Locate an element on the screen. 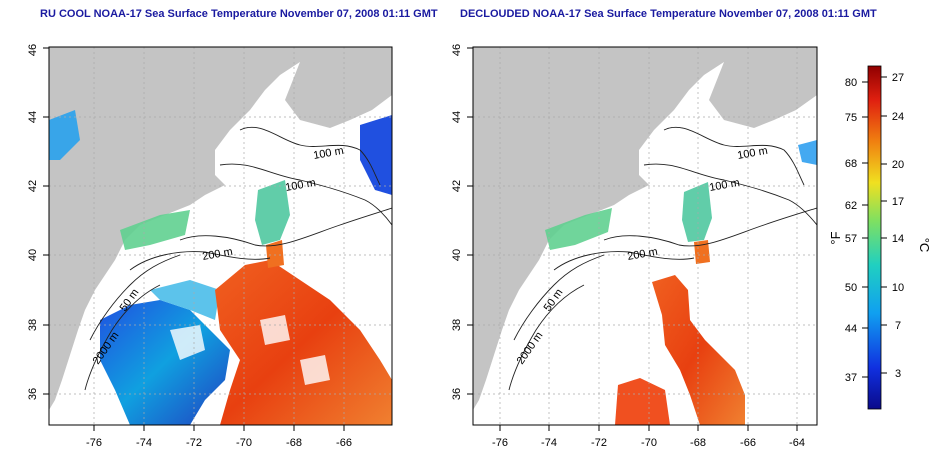  fahrenheit-tick-label: 75 is located at coordinates (851, 118).